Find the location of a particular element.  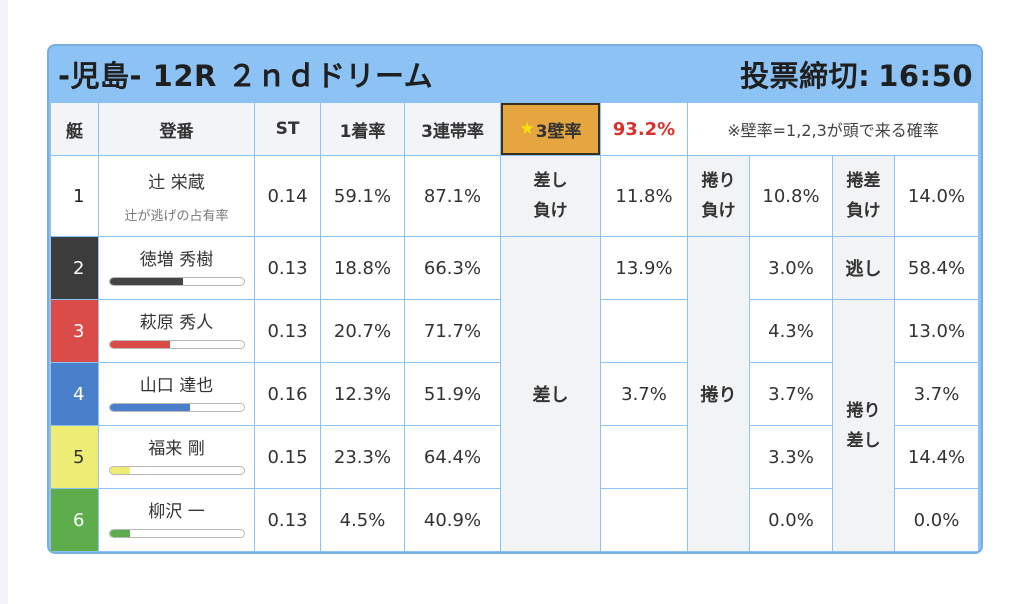

pattern-makuri: 捲り is located at coordinates (718, 394).